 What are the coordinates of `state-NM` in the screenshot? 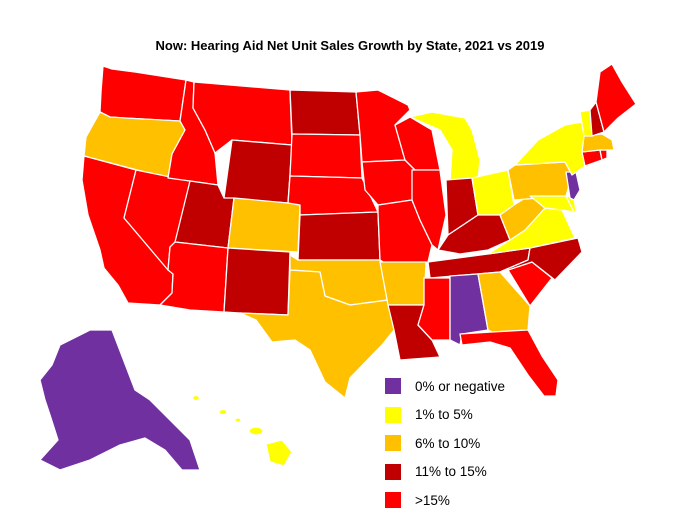 It's located at (257, 281).